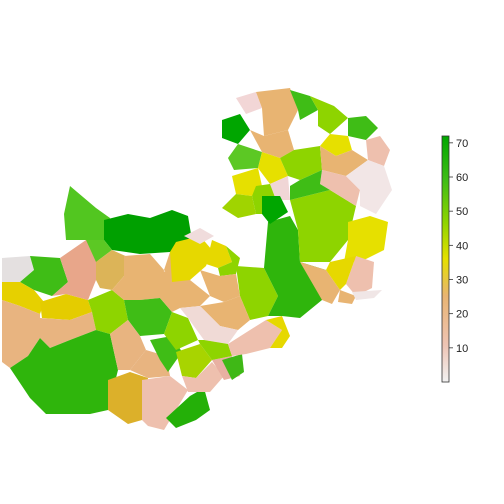 The height and width of the screenshot is (504, 504). I want to click on legend-tick-label: 50, so click(462, 212).